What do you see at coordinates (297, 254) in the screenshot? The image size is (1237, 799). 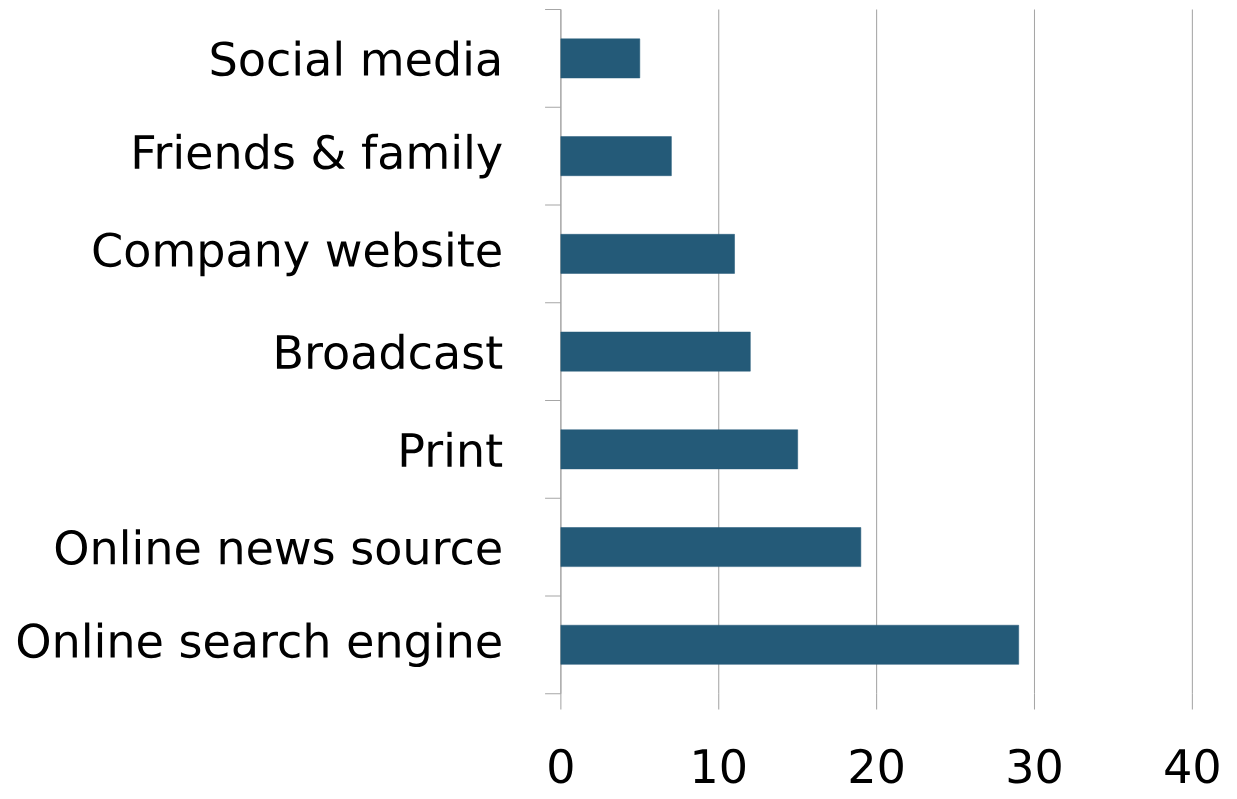 I see `y-tick-label: Company website` at bounding box center [297, 254].